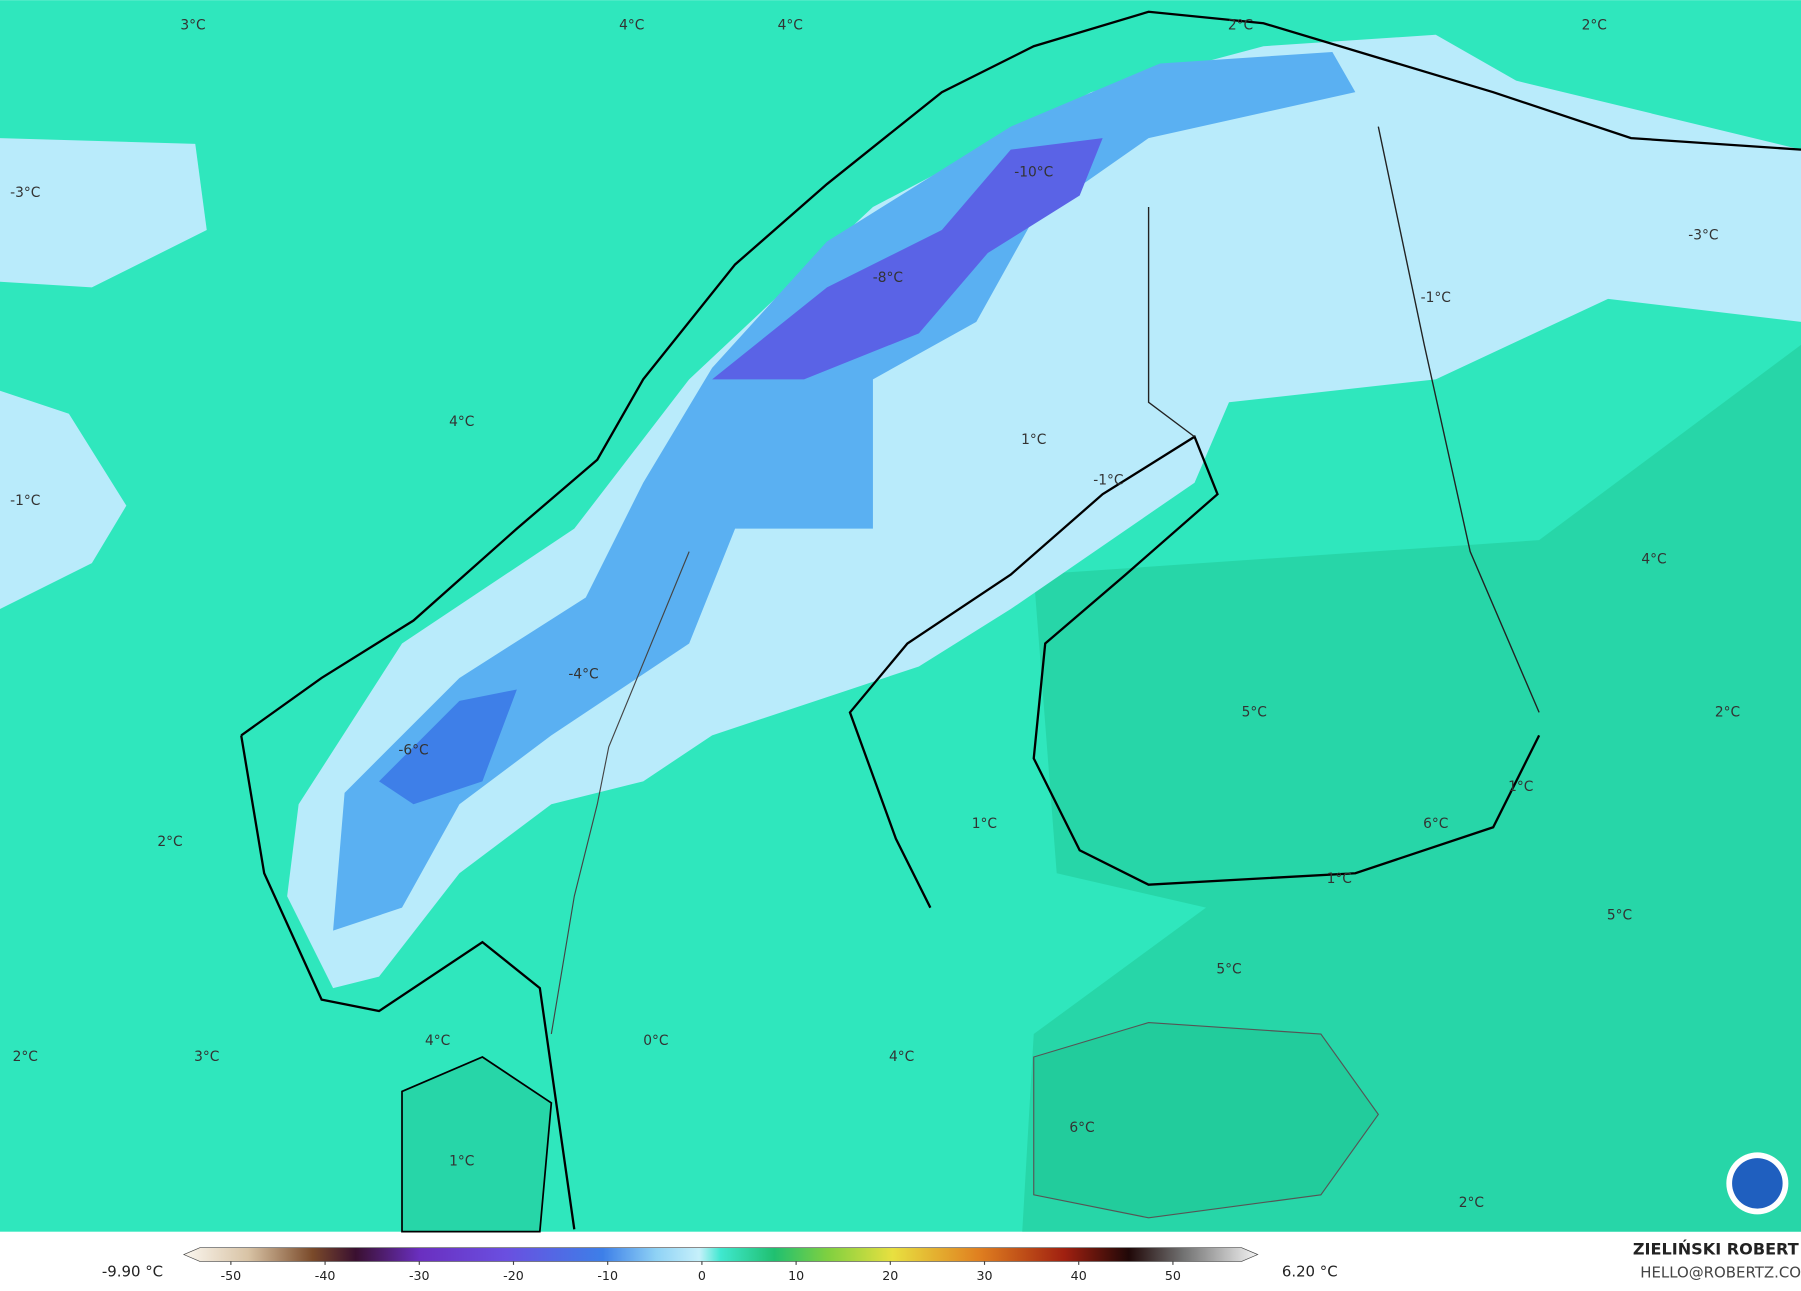  I want to click on temperature-label: -8°C, so click(888, 278).